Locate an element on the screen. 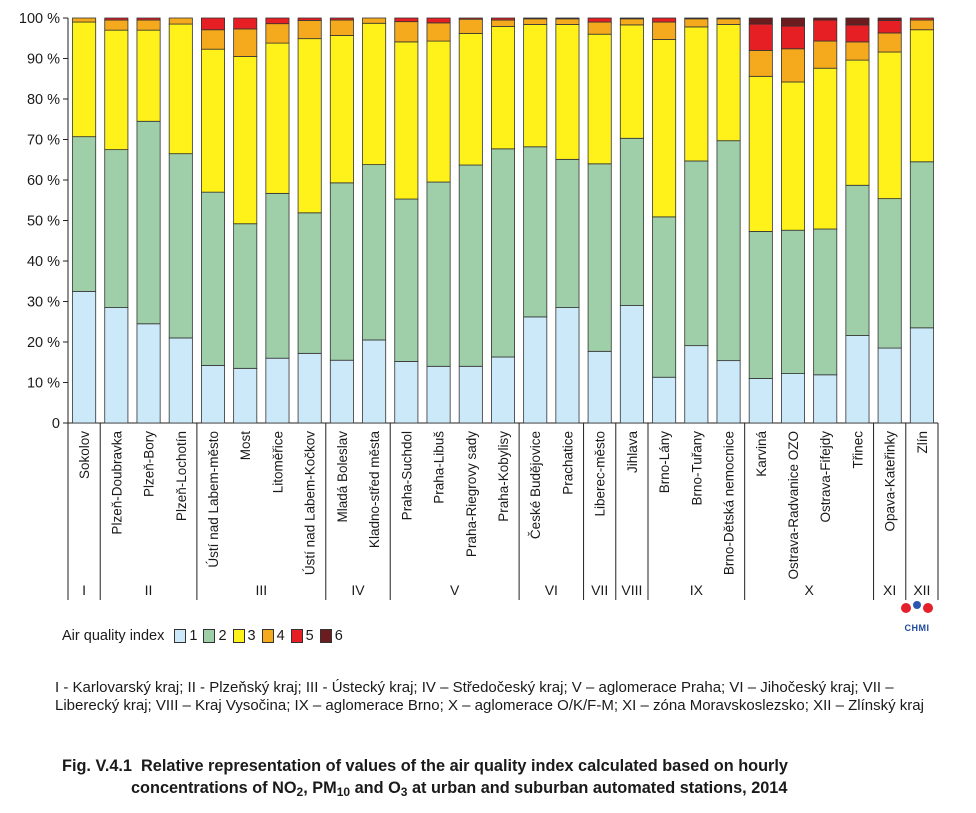  category-label: Praha-Riegrovy sady is located at coordinates (471, 494).